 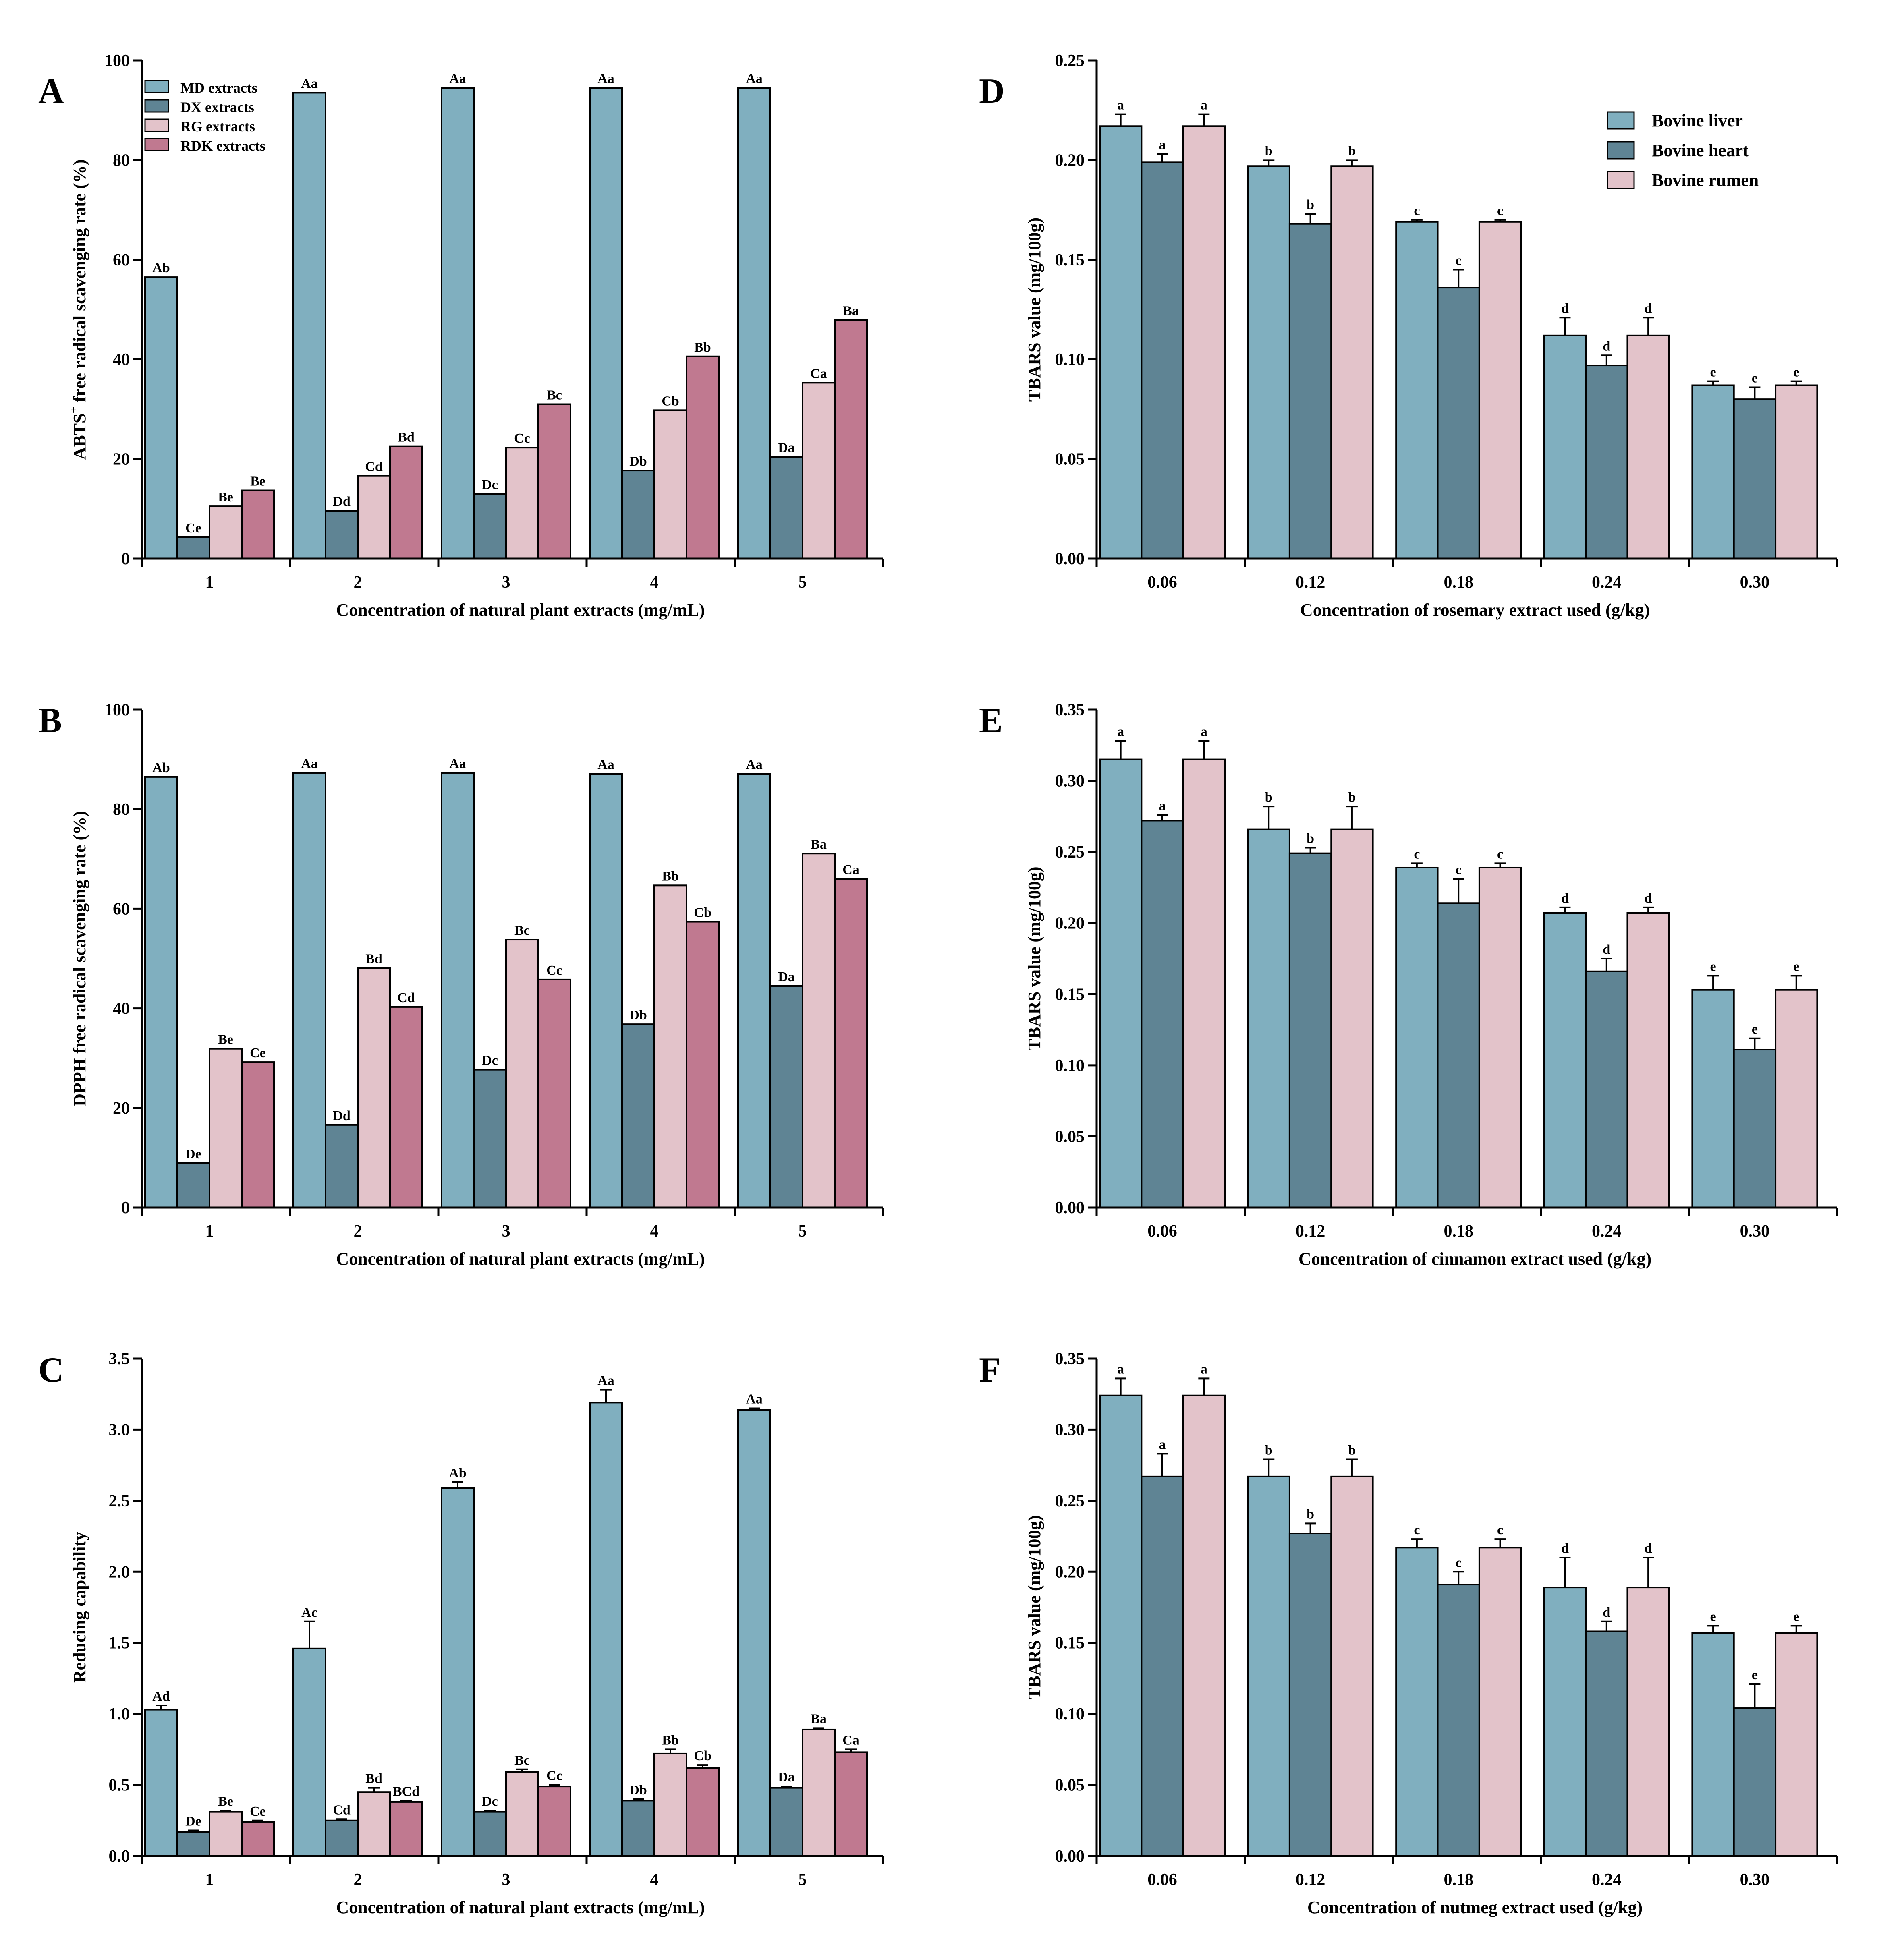 I want to click on legend-label: Bovine heart, so click(x=1700, y=151).